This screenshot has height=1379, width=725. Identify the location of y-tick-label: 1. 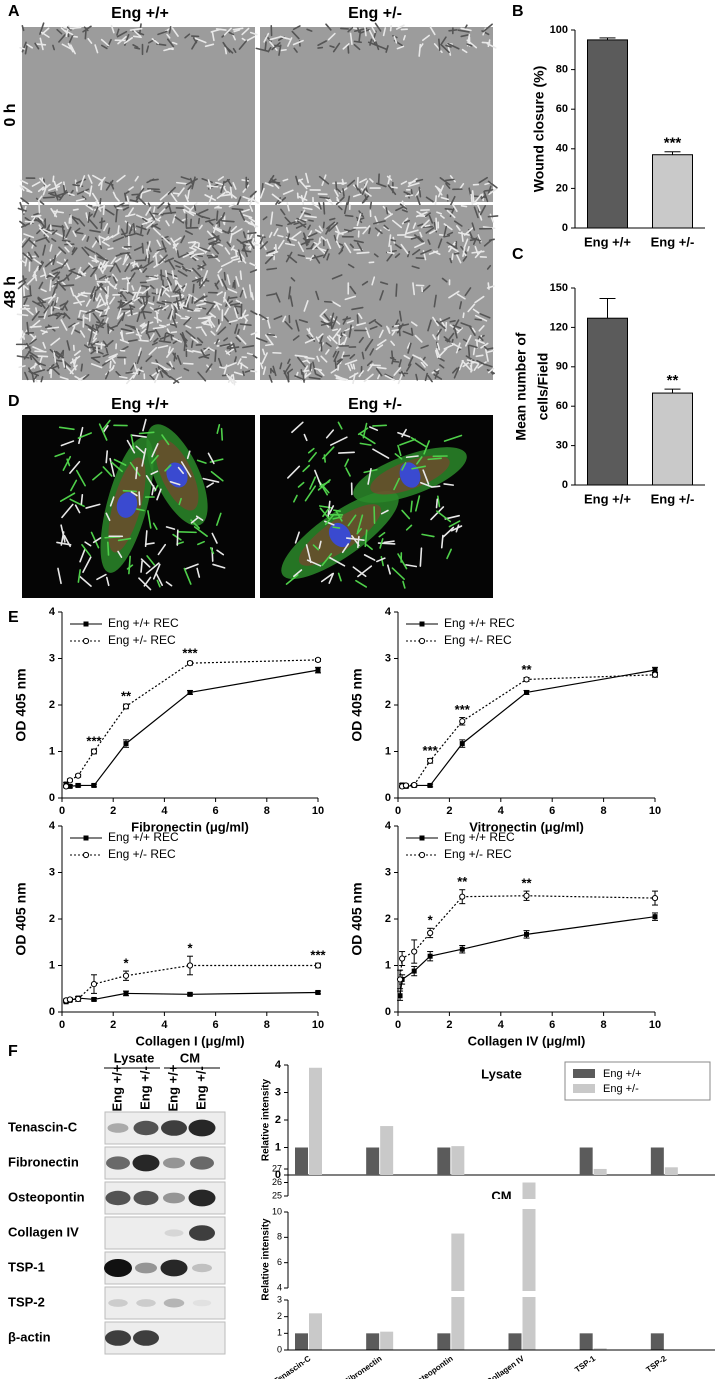
(388, 751).